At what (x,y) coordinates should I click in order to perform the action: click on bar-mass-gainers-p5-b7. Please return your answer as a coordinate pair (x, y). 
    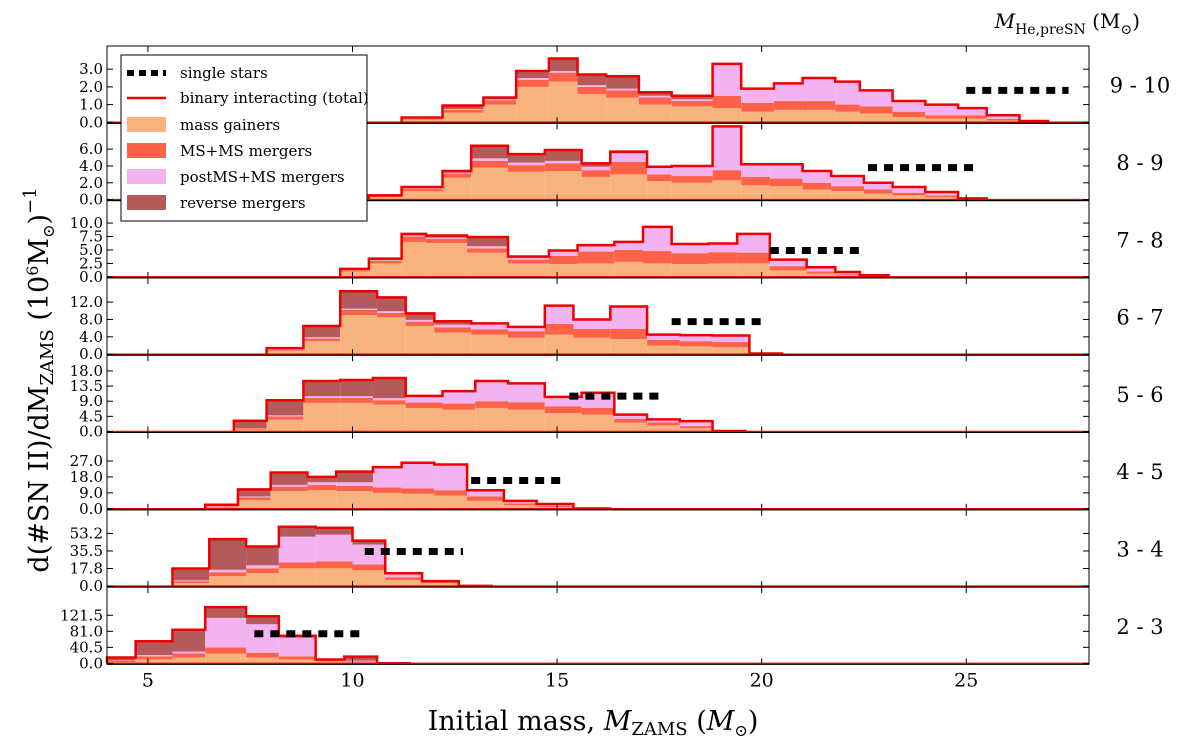
    Looking at the image, I should click on (451, 502).